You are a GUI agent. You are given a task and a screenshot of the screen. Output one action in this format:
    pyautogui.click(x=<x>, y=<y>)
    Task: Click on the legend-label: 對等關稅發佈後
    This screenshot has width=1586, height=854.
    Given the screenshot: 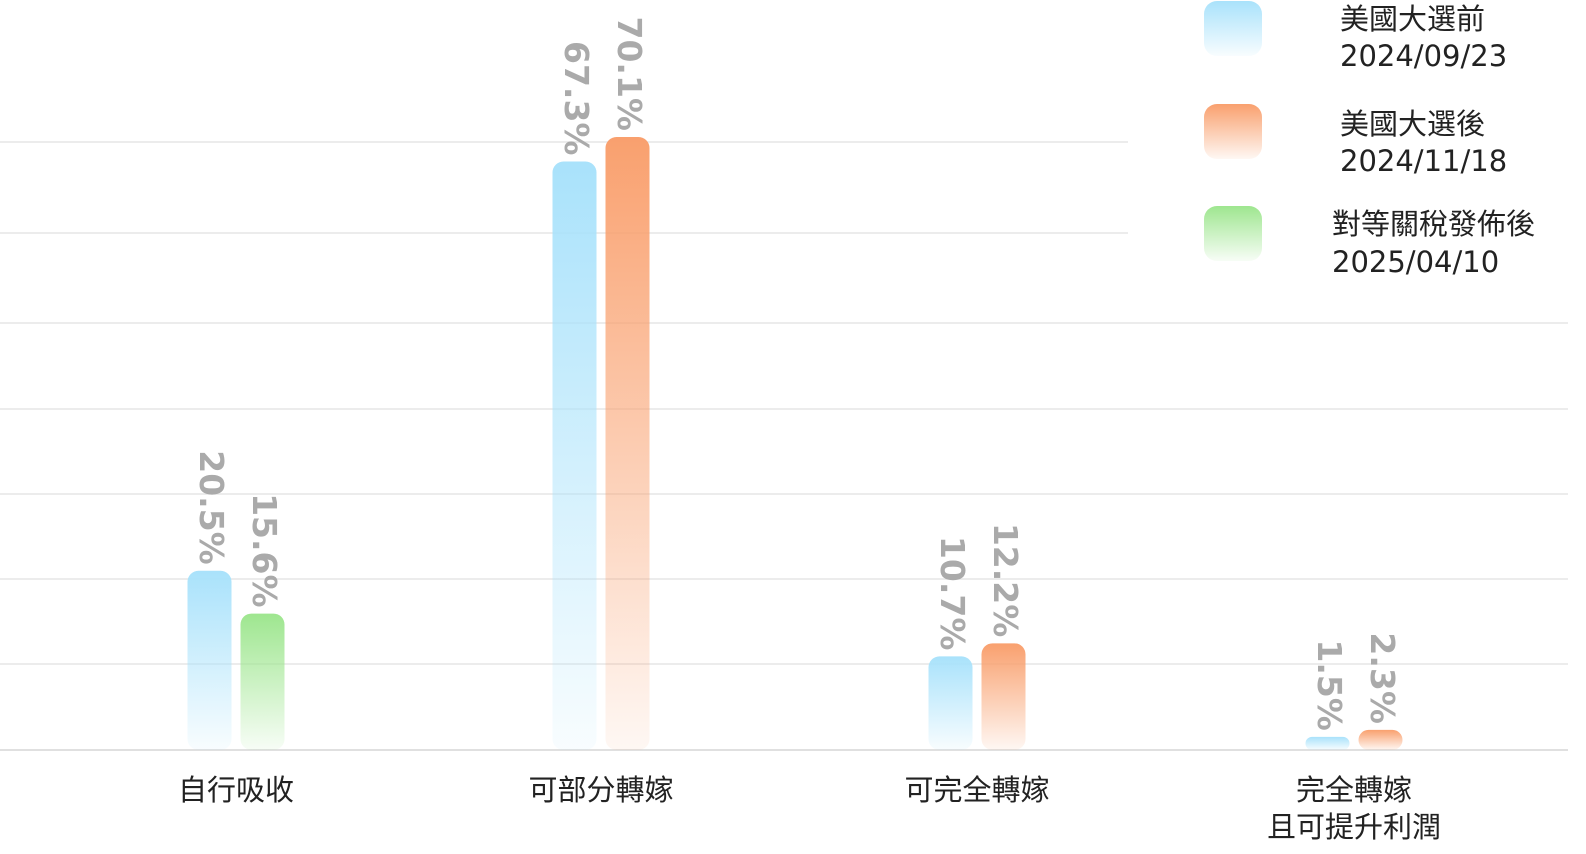 What is the action you would take?
    pyautogui.click(x=1433, y=224)
    